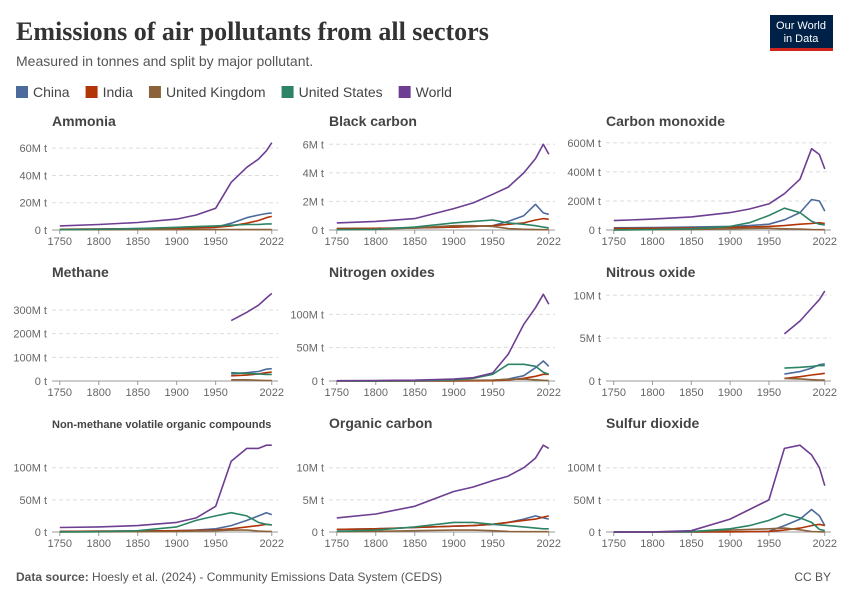 This screenshot has width=850, height=600. Describe the element at coordinates (651, 272) in the screenshot. I see `panel-title: Nitrous oxide` at that location.